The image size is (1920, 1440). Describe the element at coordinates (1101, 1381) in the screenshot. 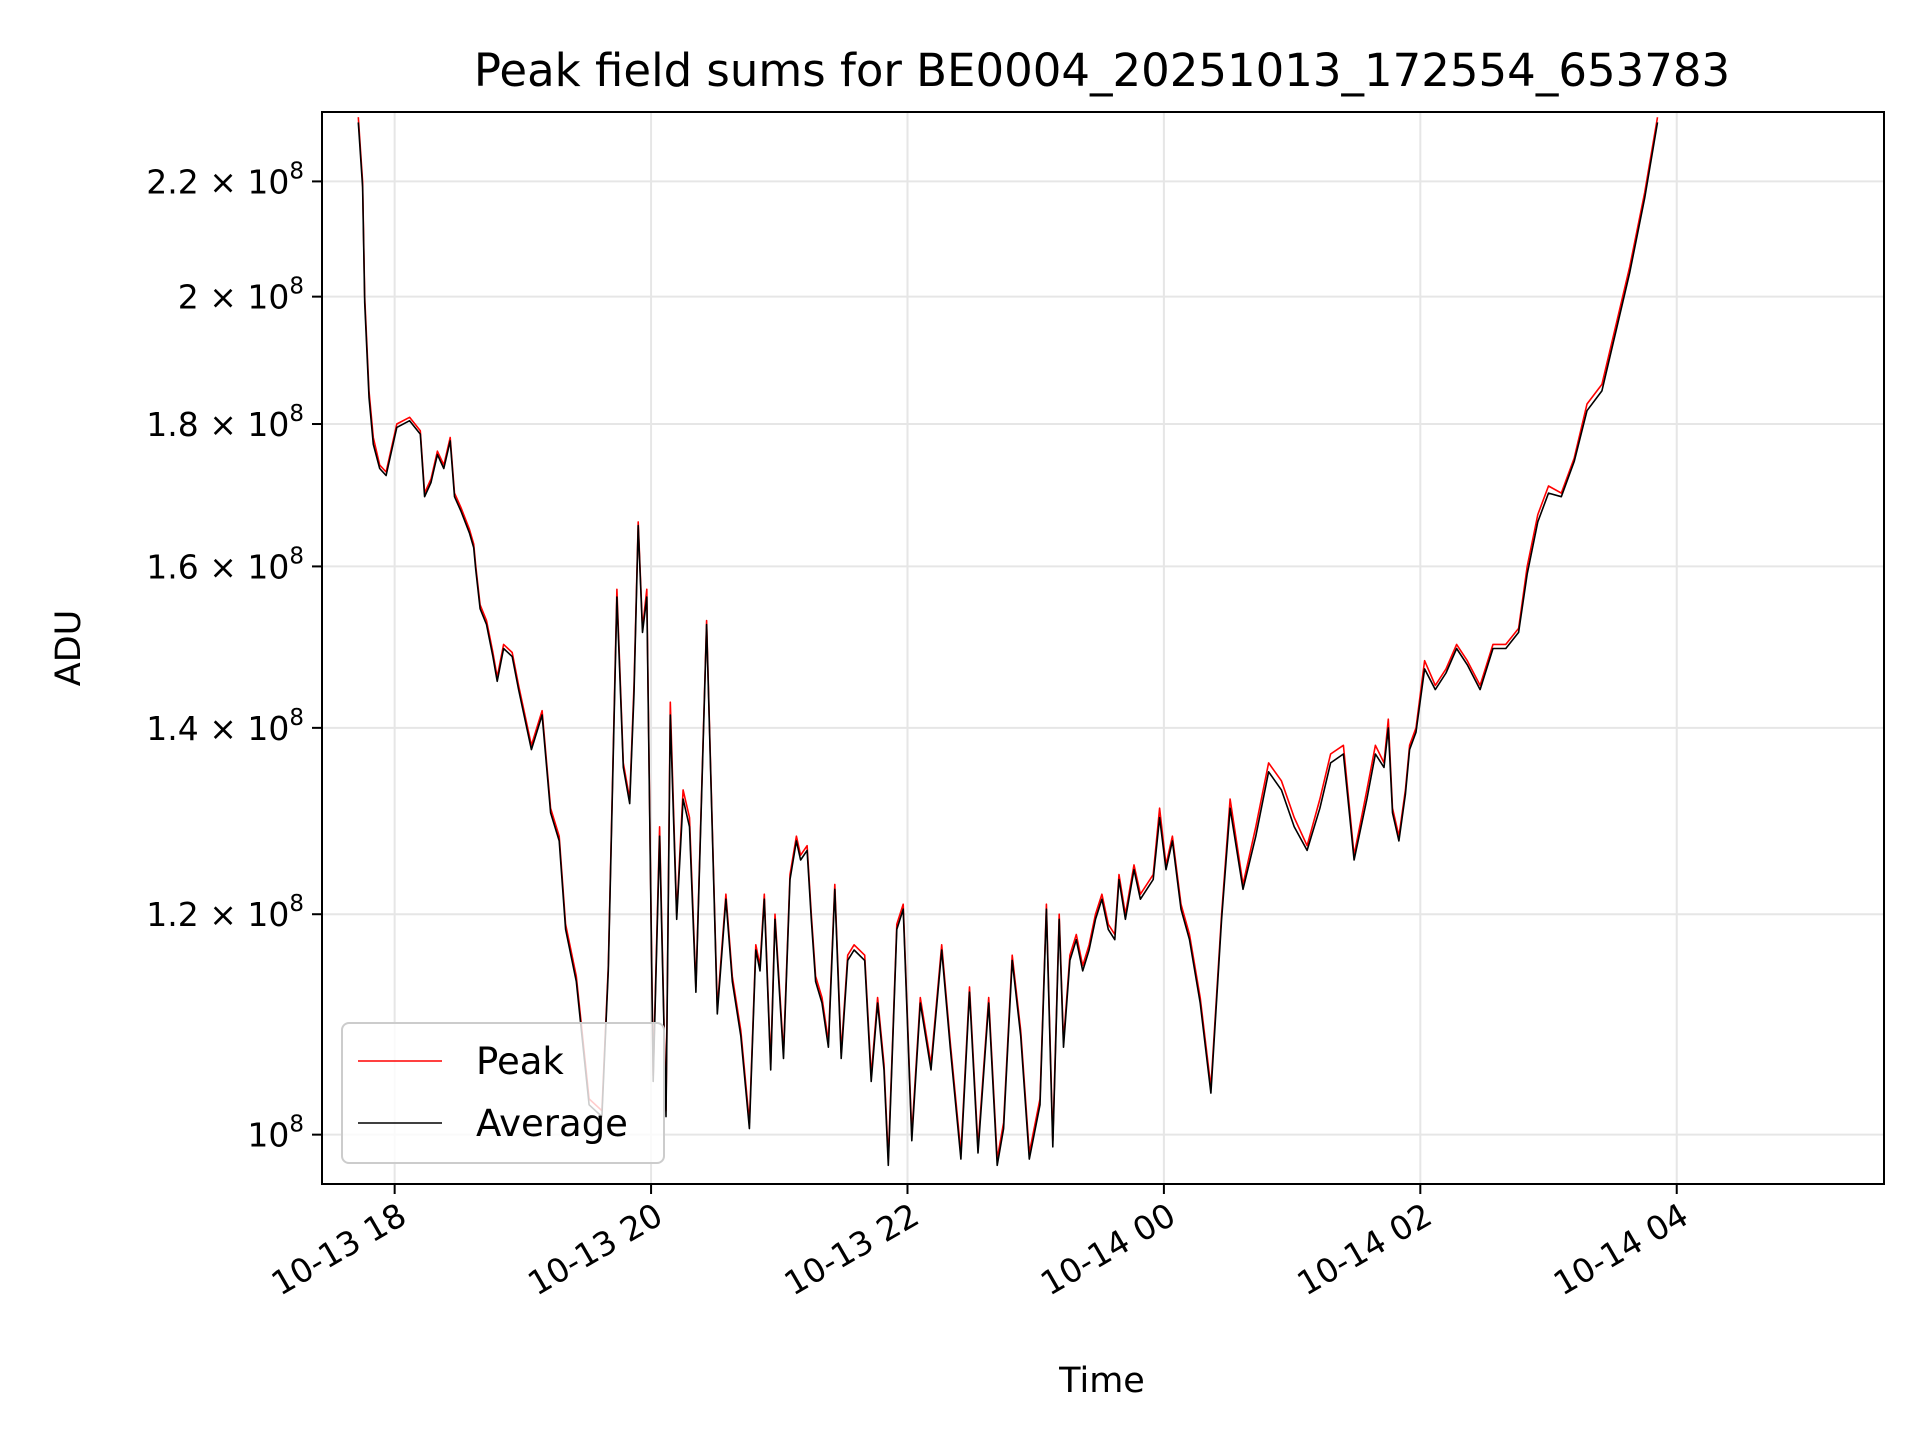

I see `x-axis-title: Time` at that location.